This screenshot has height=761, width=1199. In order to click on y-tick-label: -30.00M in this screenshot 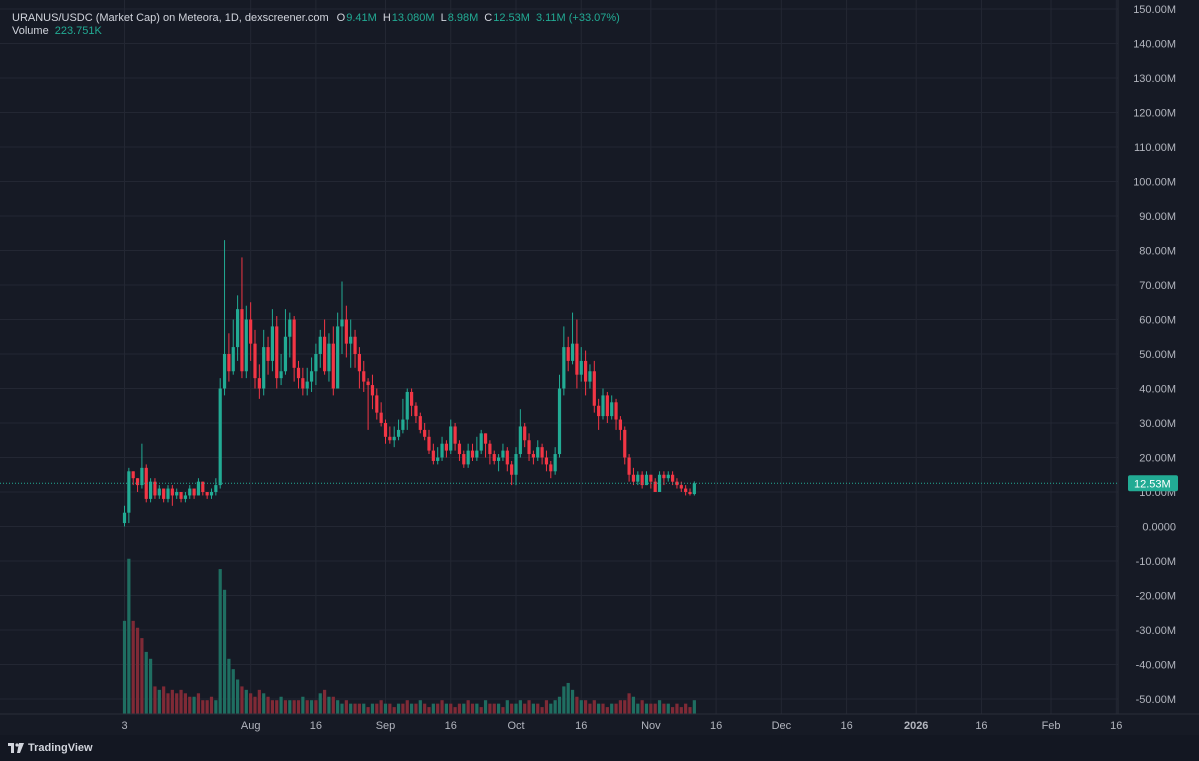, I will do `click(1156, 631)`.